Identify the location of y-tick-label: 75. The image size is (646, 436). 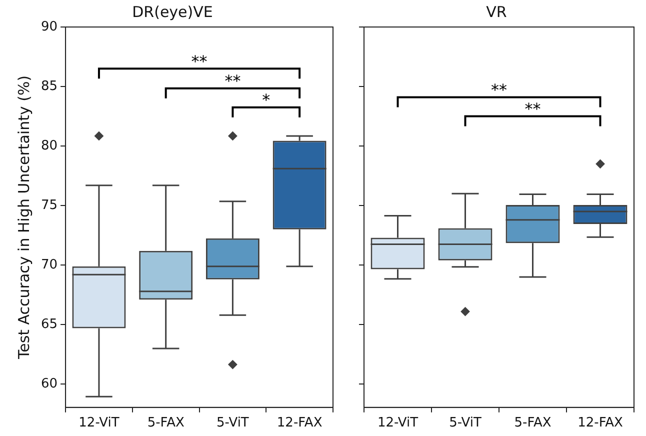
(49, 205).